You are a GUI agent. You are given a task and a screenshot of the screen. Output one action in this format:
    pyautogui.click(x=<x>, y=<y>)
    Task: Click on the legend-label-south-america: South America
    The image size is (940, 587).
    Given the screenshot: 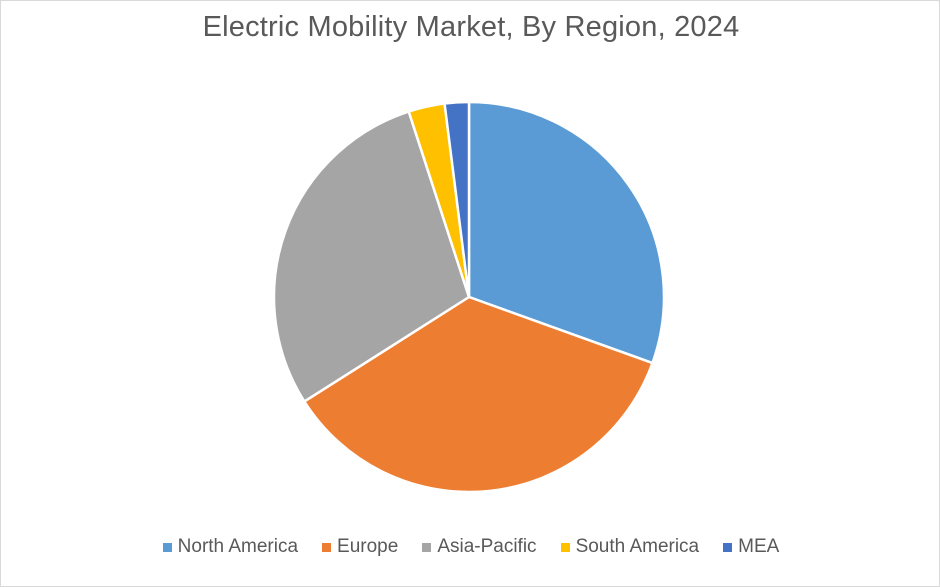 What is the action you would take?
    pyautogui.click(x=637, y=546)
    